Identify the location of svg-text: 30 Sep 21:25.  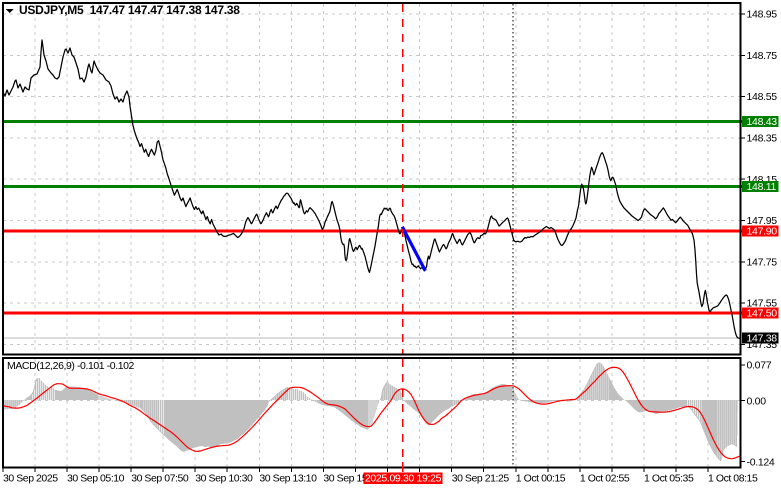
(481, 479).